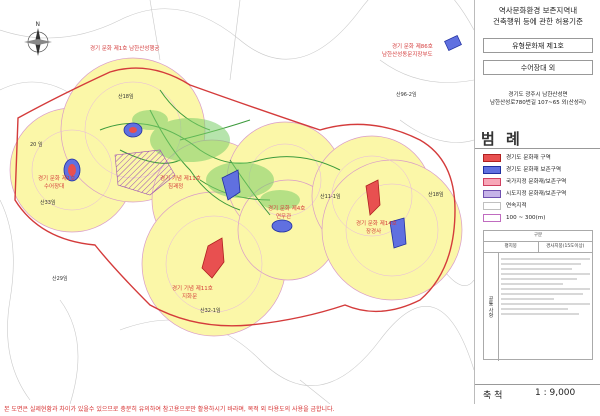 The image size is (600, 416). What do you see at coordinates (412, 46) in the screenshot?
I see `label-heritage-topright-1: 경기 문화 제86호` at bounding box center [412, 46].